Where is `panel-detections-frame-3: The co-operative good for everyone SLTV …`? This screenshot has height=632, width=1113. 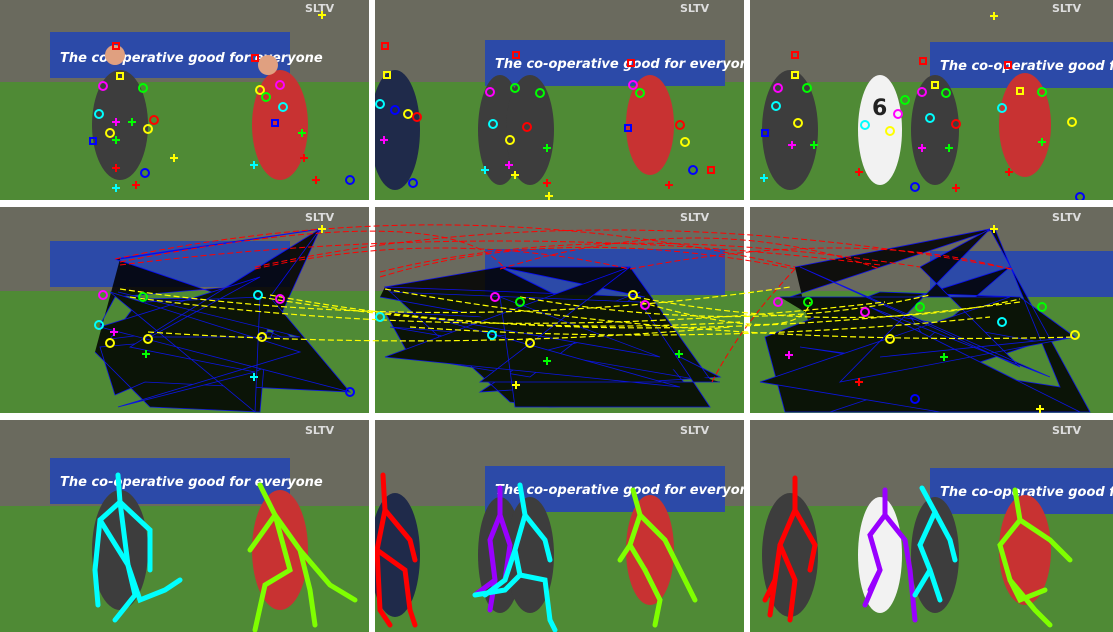 panel-detections-frame-3: The co-operative good for everyone SLTV … is located at coordinates (931, 100).